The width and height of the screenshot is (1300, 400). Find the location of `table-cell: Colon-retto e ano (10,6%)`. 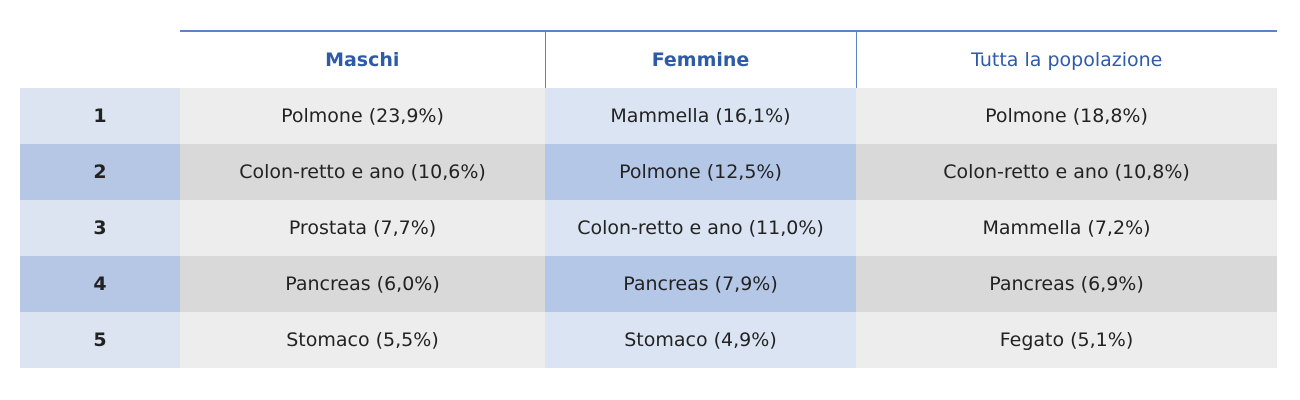

table-cell: Colon-retto e ano (10,6%) is located at coordinates (362, 172).